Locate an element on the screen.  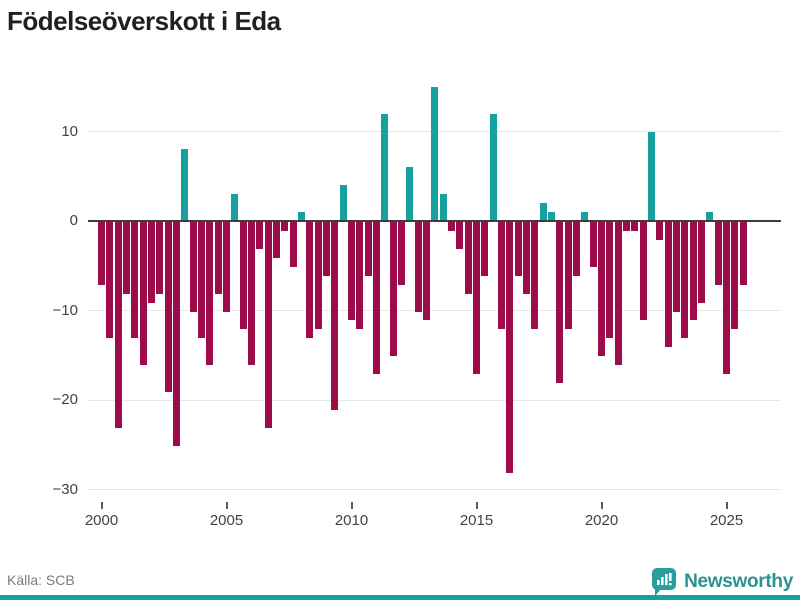
y-tick-label: 0 is located at coordinates (73, 220).